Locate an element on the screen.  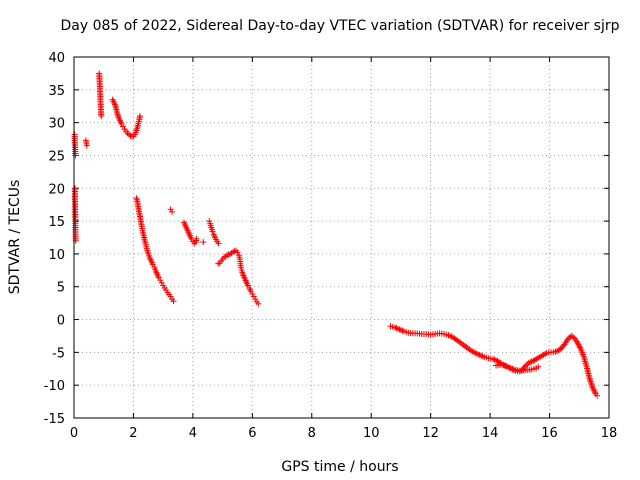
x-tick-label: 12 is located at coordinates (430, 433).